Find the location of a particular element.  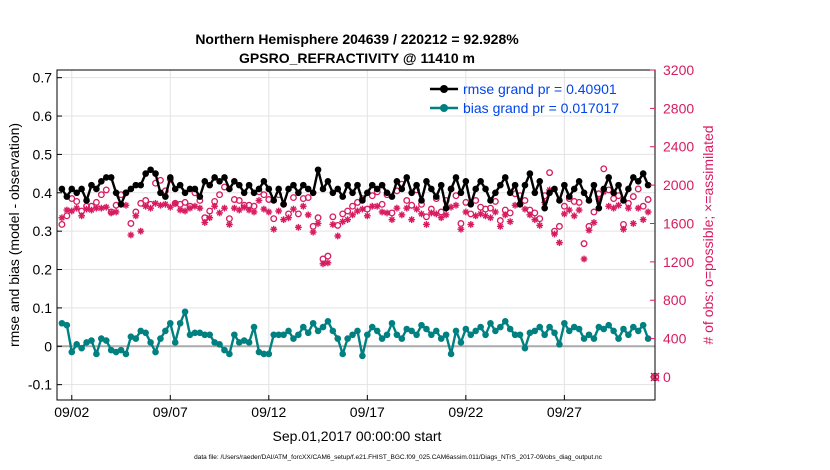

legend-rmse-marker is located at coordinates (444, 89).